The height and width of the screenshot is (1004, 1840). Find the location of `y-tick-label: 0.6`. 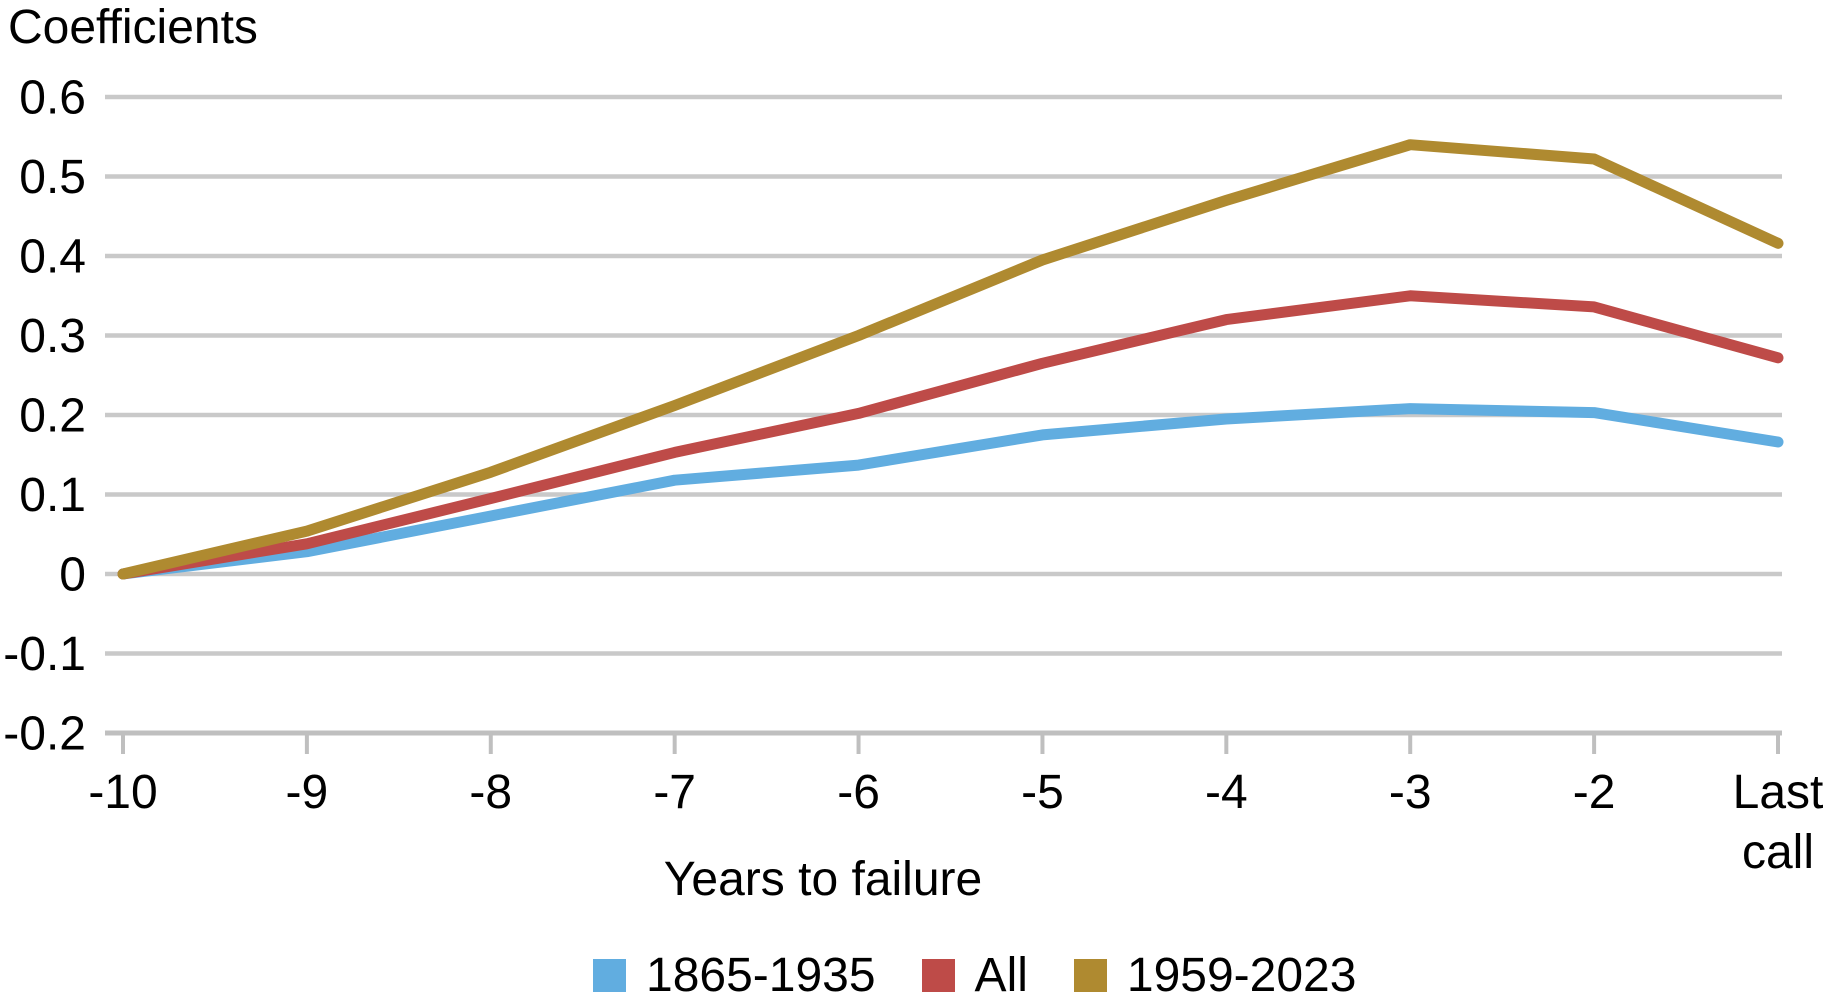

y-tick-label: 0.6 is located at coordinates (52, 98).